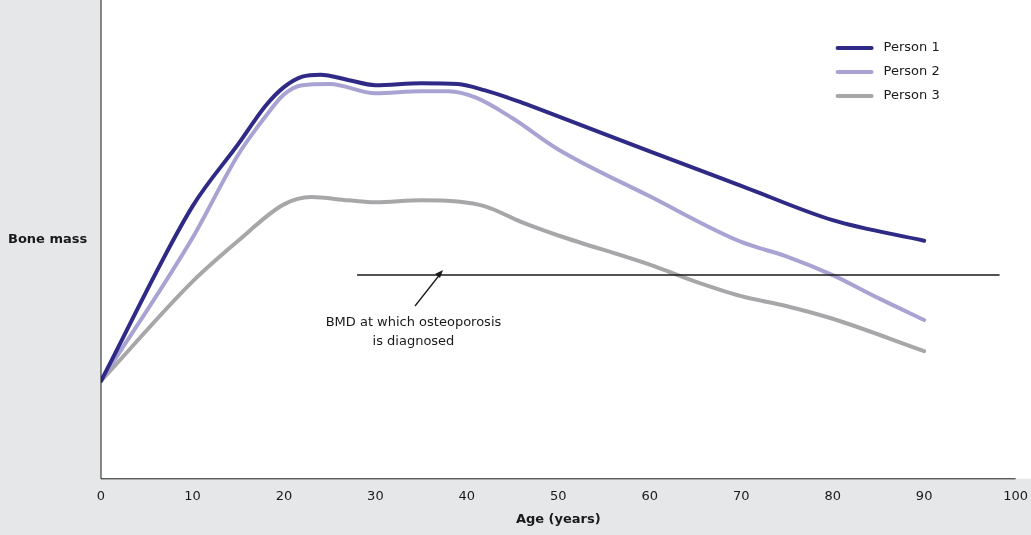 The image size is (1031, 535). I want to click on x-tick-label: 10, so click(192, 495).